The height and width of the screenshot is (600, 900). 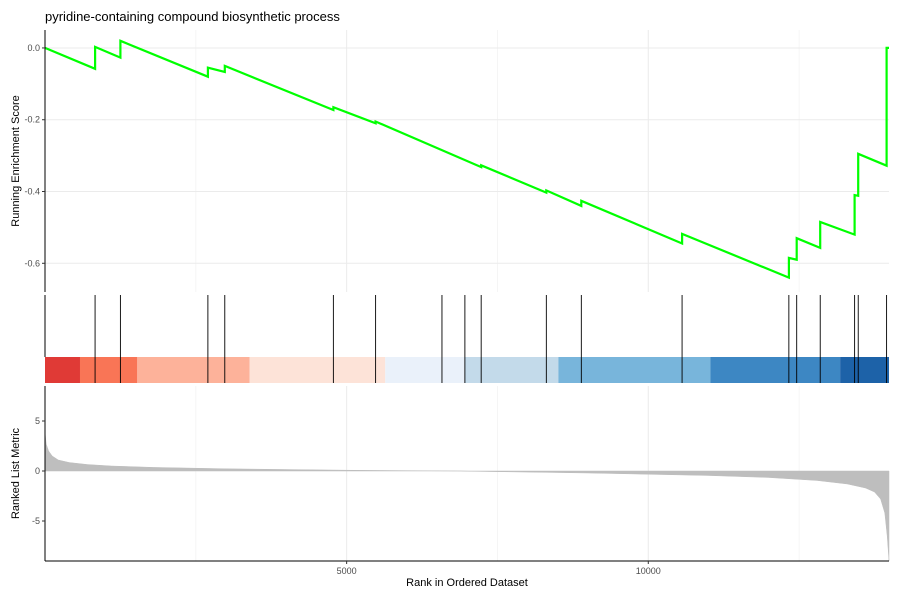 I want to click on y-tick-label: -0.4, so click(x=32, y=192).